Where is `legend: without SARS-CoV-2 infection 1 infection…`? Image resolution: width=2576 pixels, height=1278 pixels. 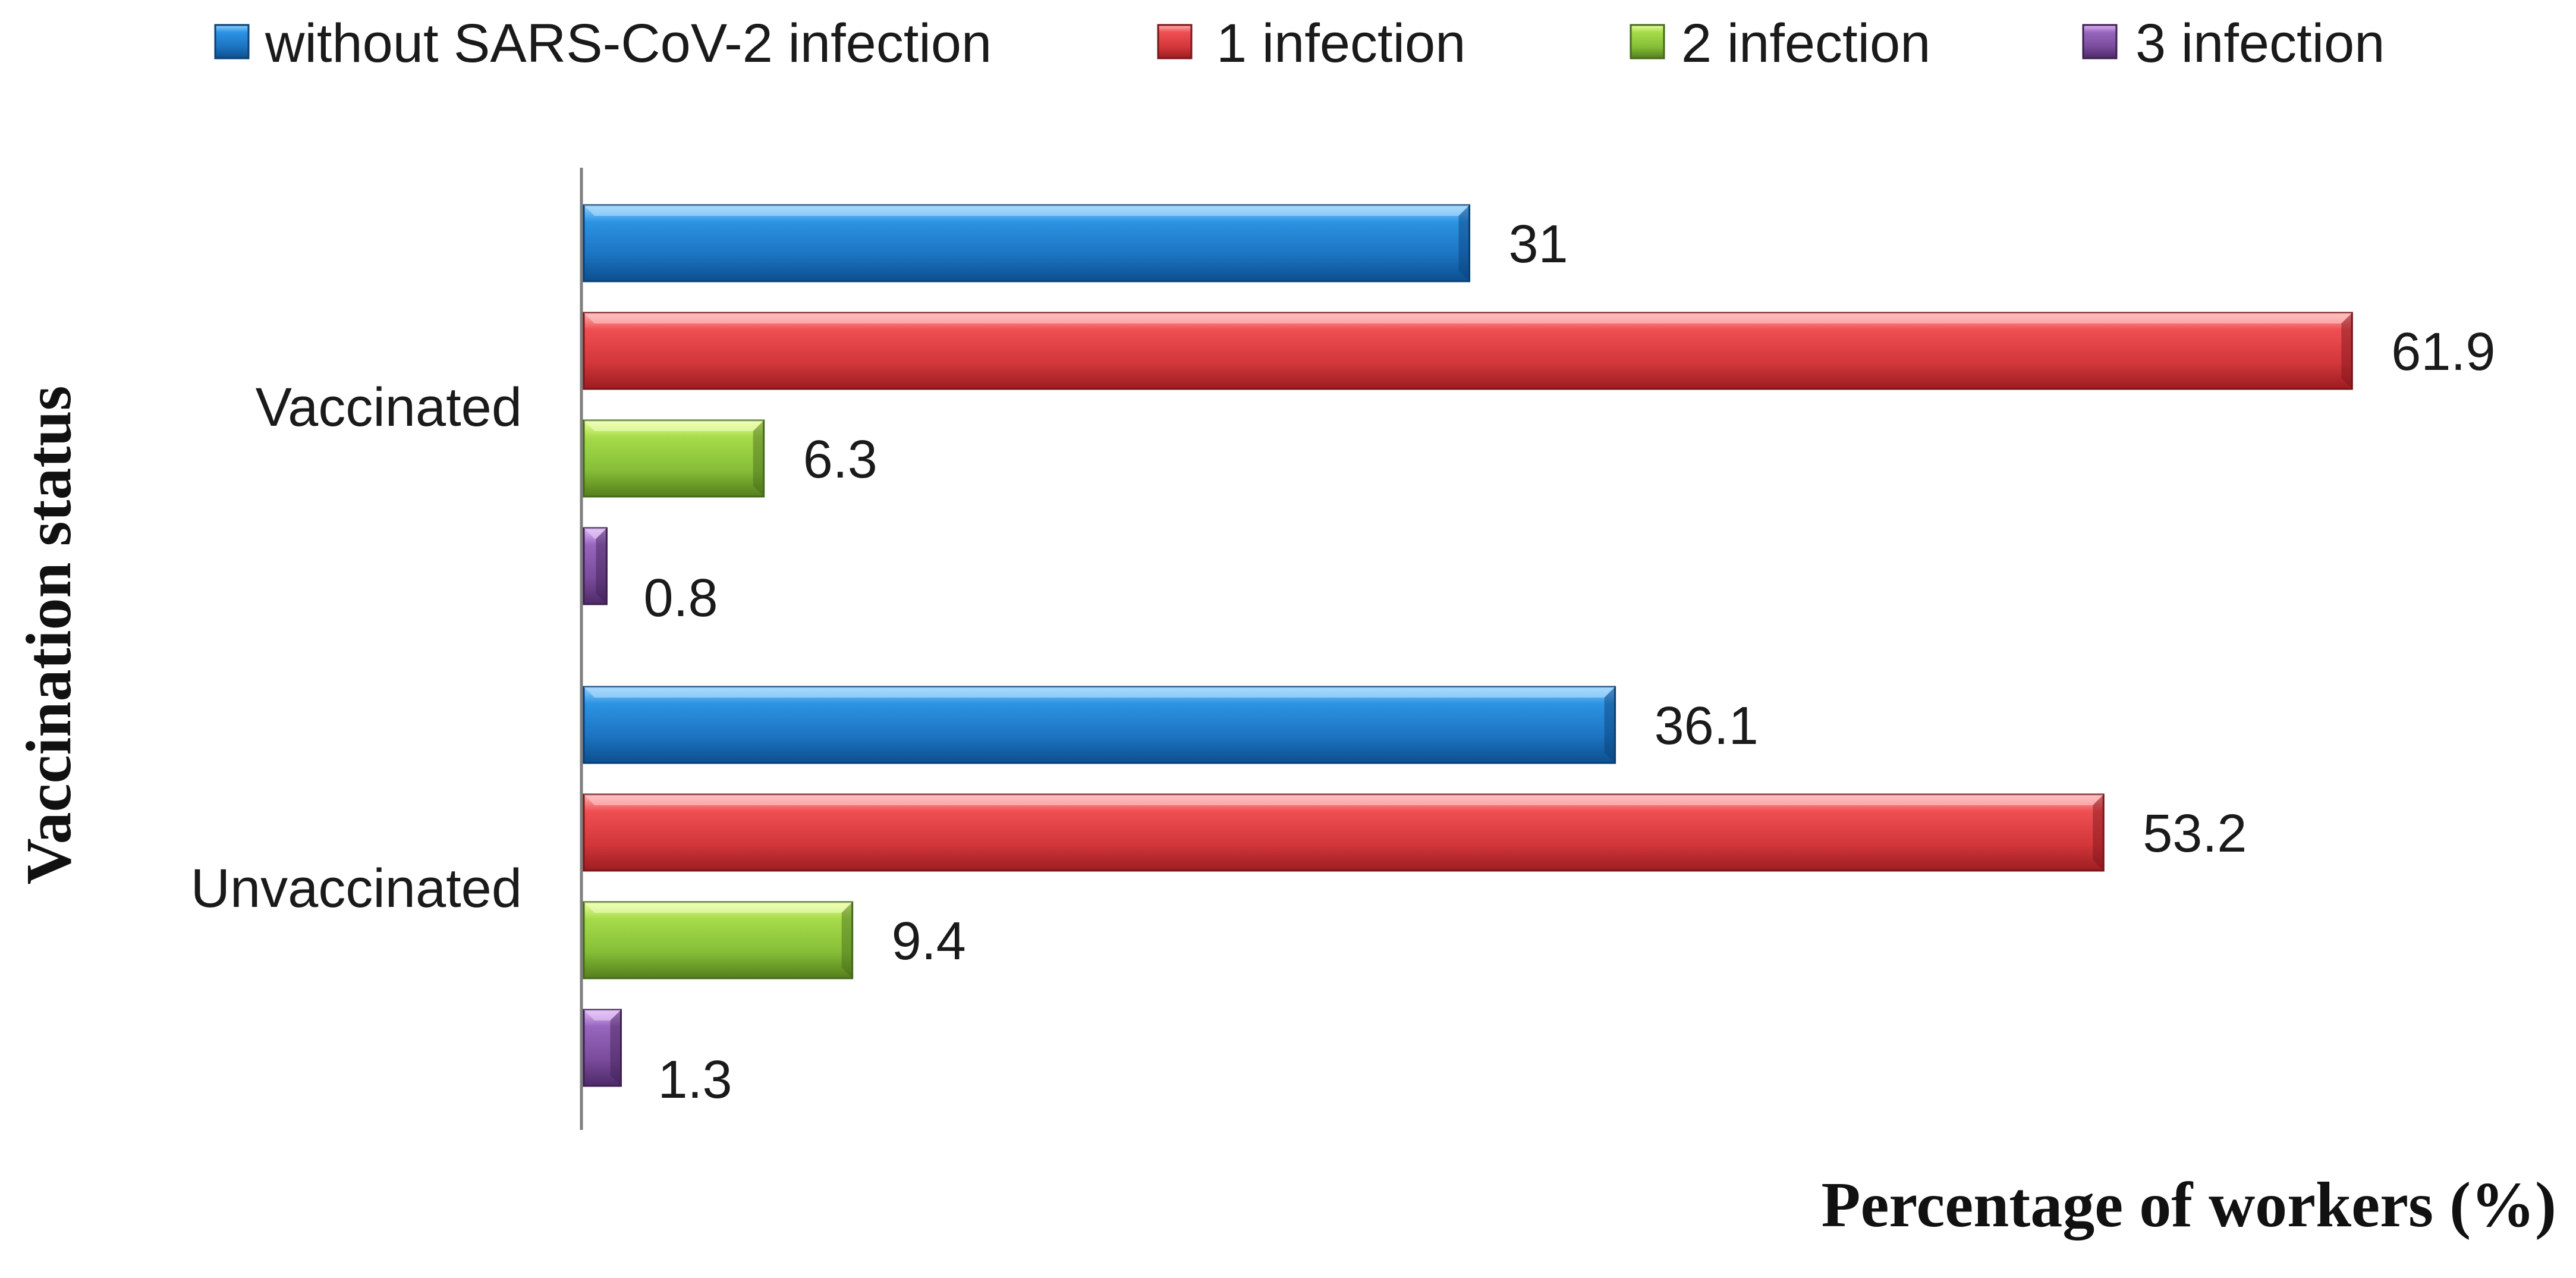
legend: without SARS-CoV-2 infection 1 infection… is located at coordinates (1299, 43).